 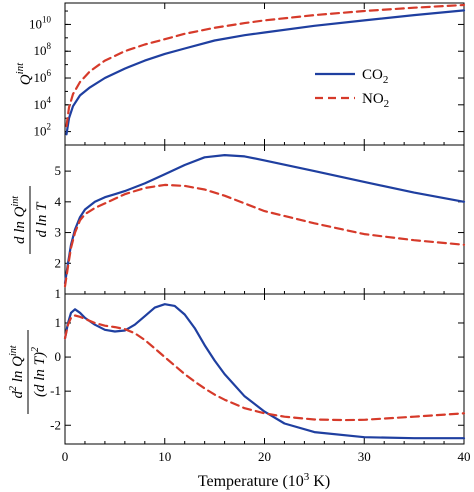 What do you see at coordinates (42, 219) in the screenshot?
I see `svg-text: d ln T` at bounding box center [42, 219].